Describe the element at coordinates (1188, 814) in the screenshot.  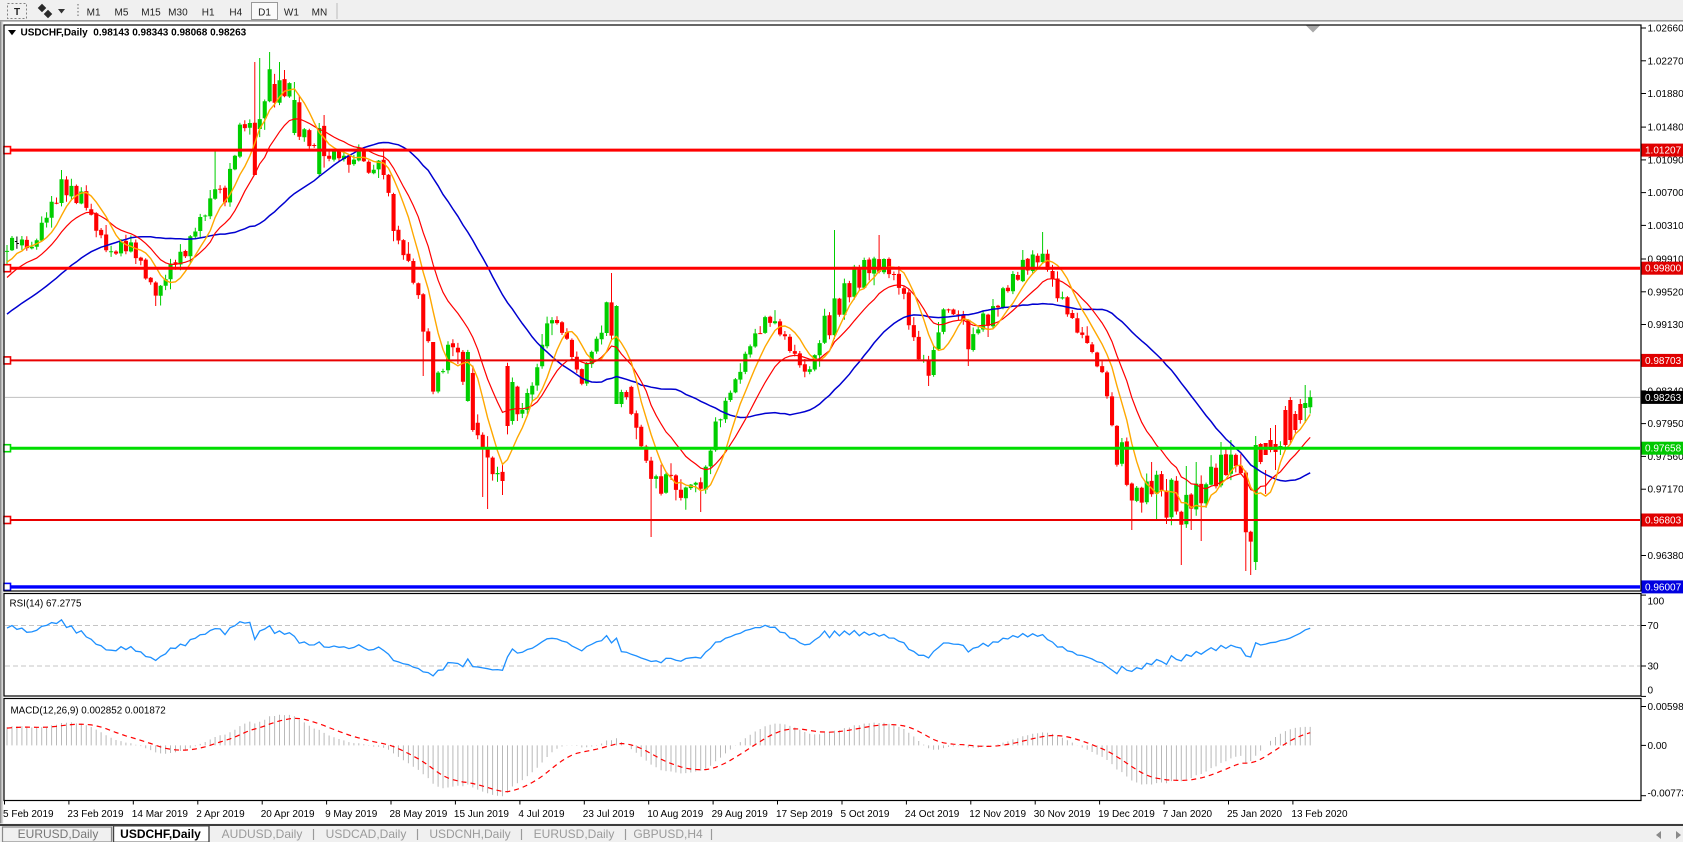
I see `svg-text: 7 Jan 2020` at that location.